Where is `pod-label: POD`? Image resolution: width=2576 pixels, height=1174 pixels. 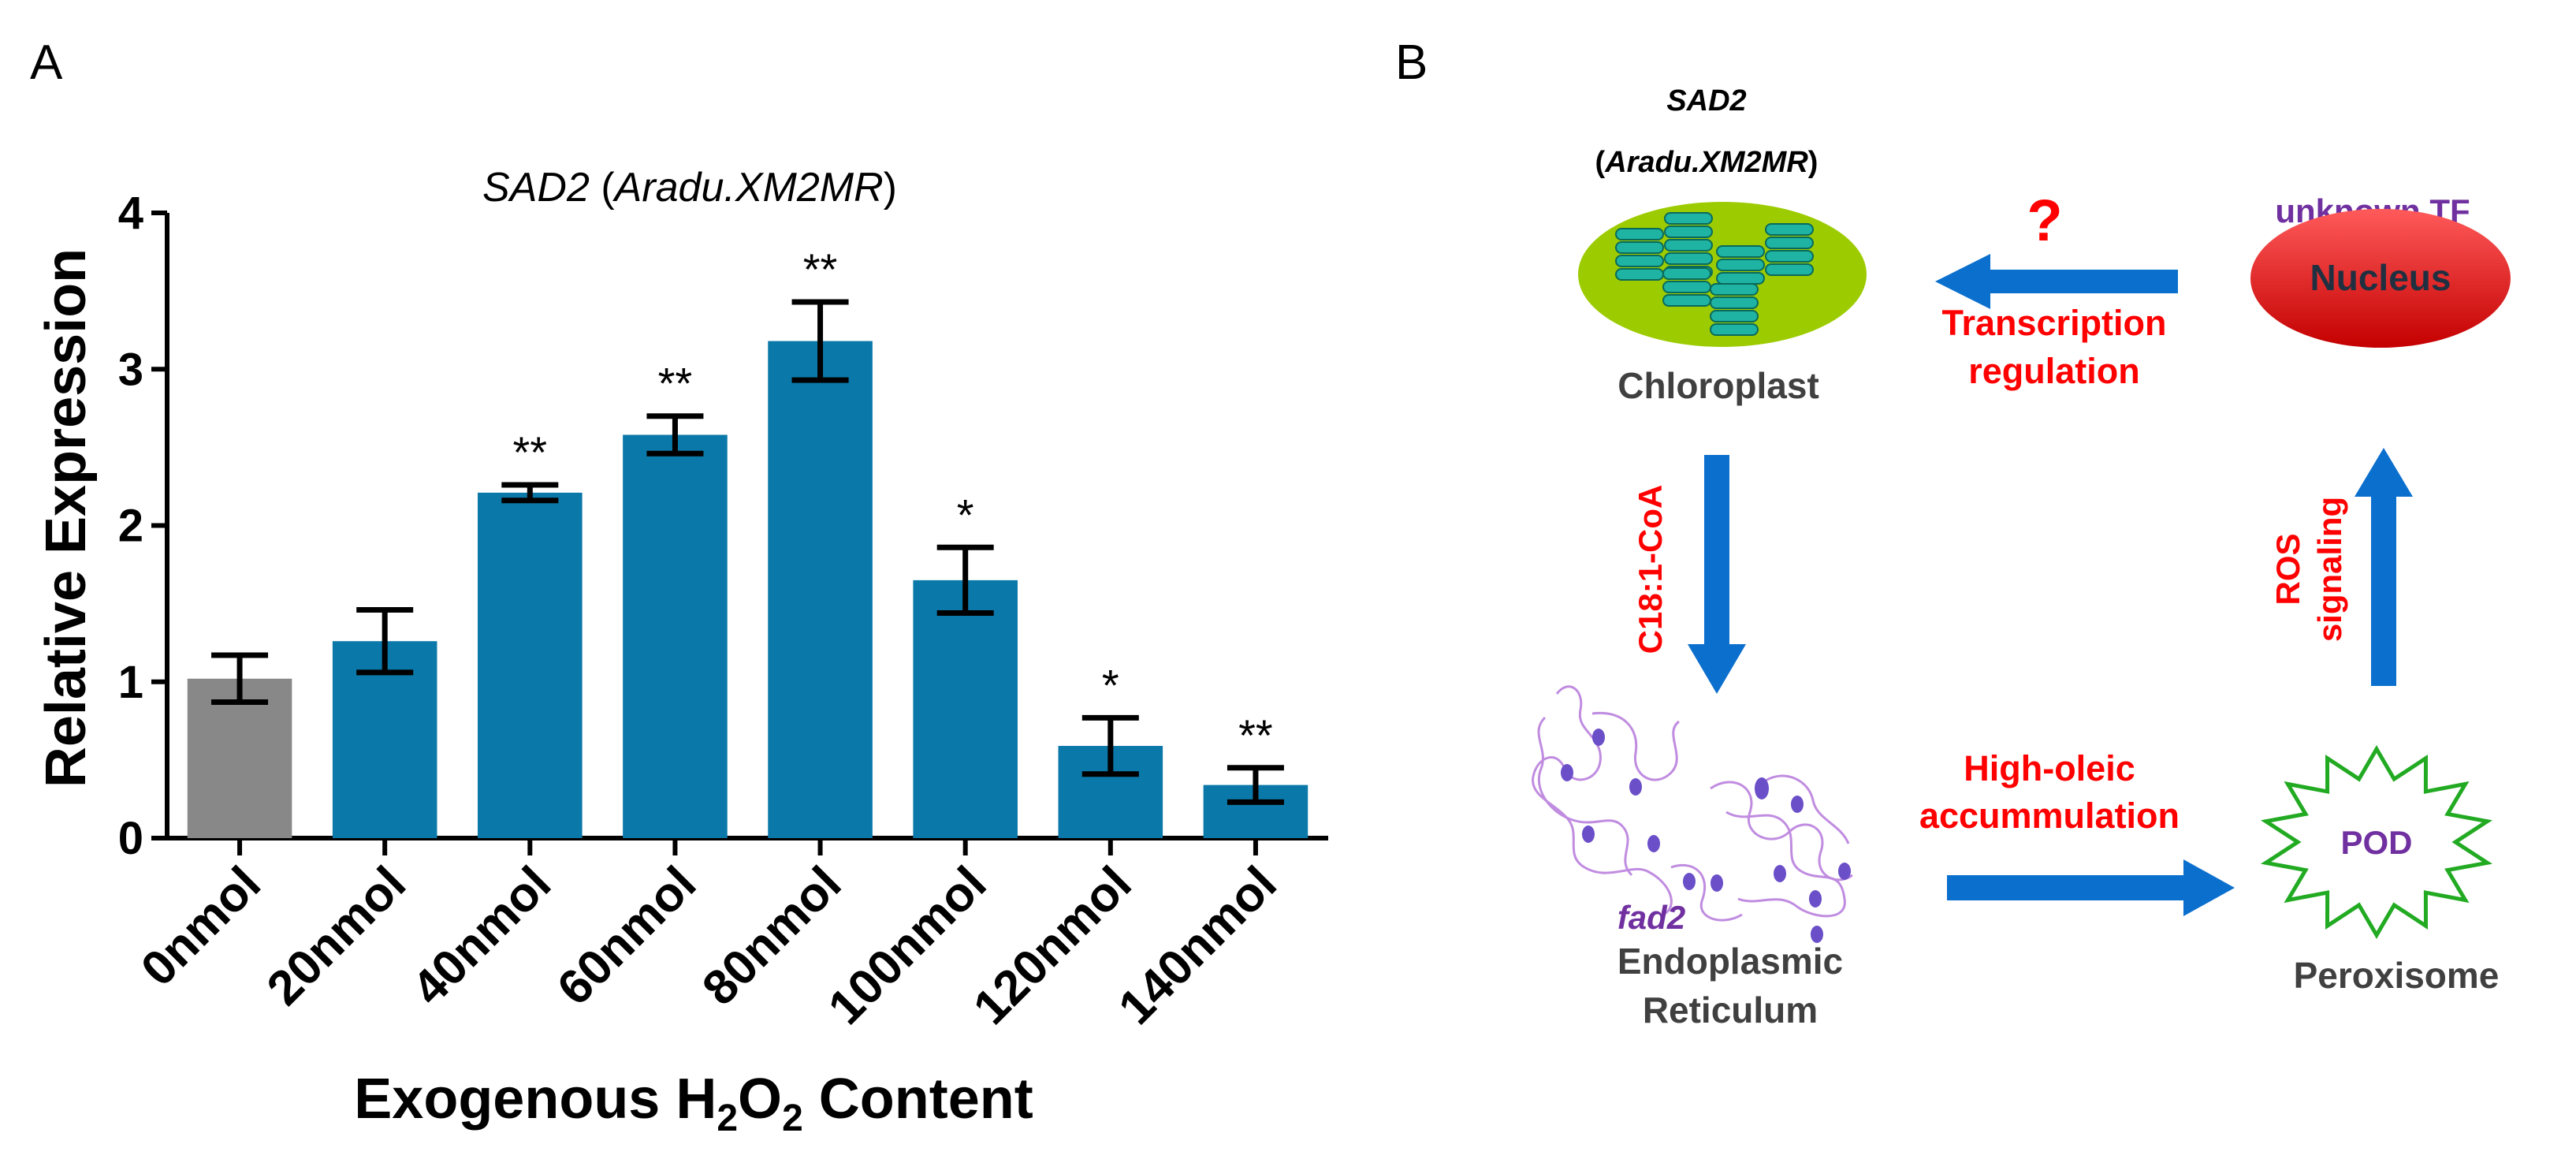
pod-label: POD is located at coordinates (2376, 843).